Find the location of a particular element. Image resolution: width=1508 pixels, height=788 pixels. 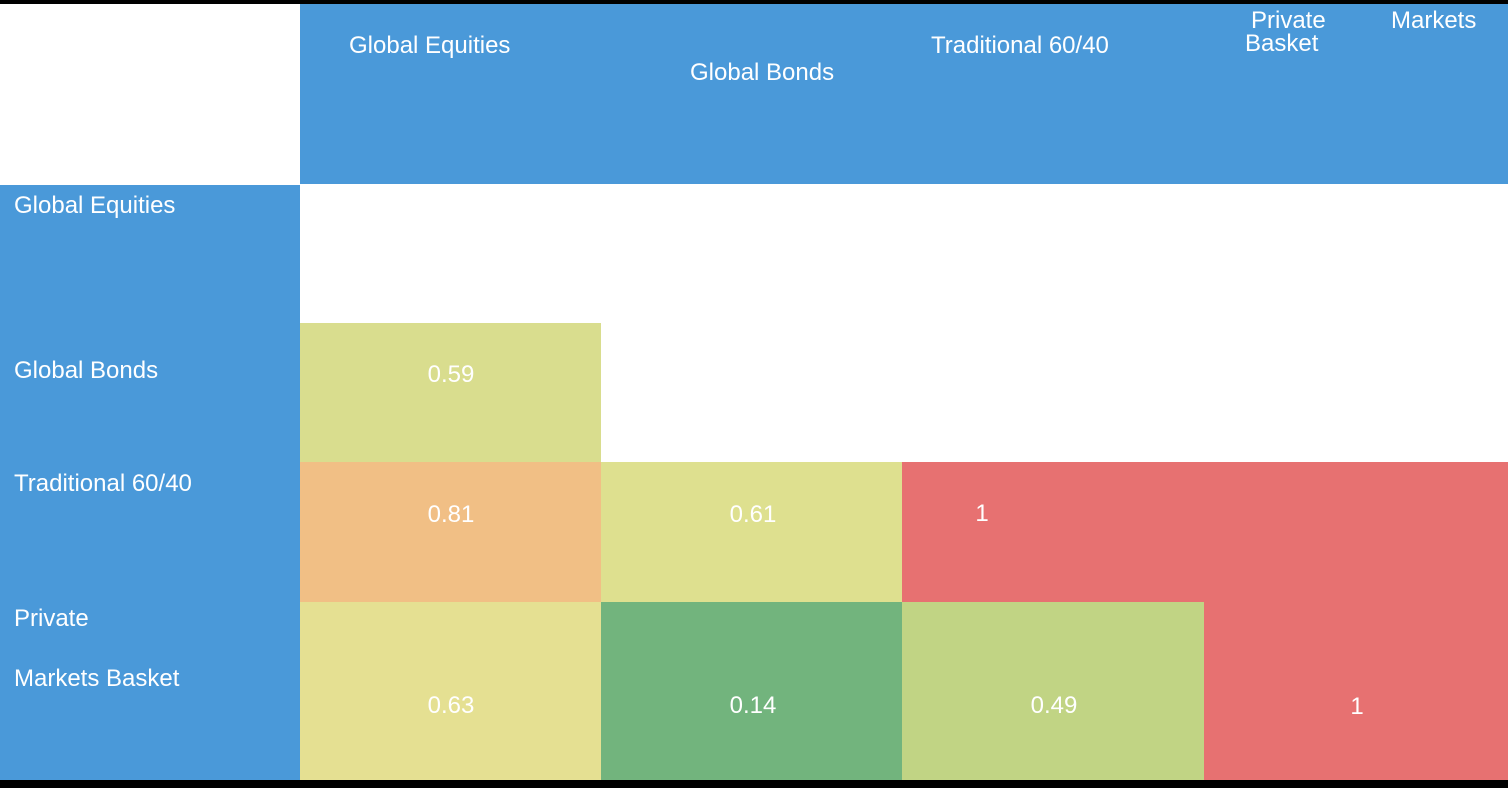

cell-value: 0.49 is located at coordinates (1054, 705).